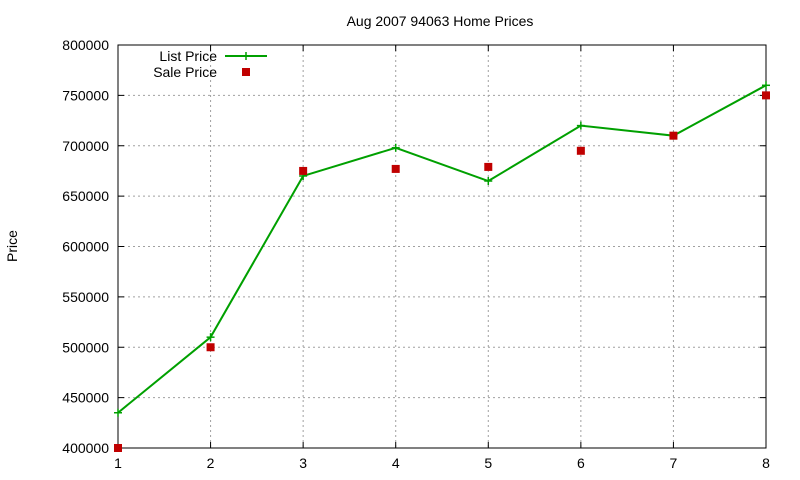 This screenshot has width=800, height=480. I want to click on legend-label: List Price, so click(188, 56).